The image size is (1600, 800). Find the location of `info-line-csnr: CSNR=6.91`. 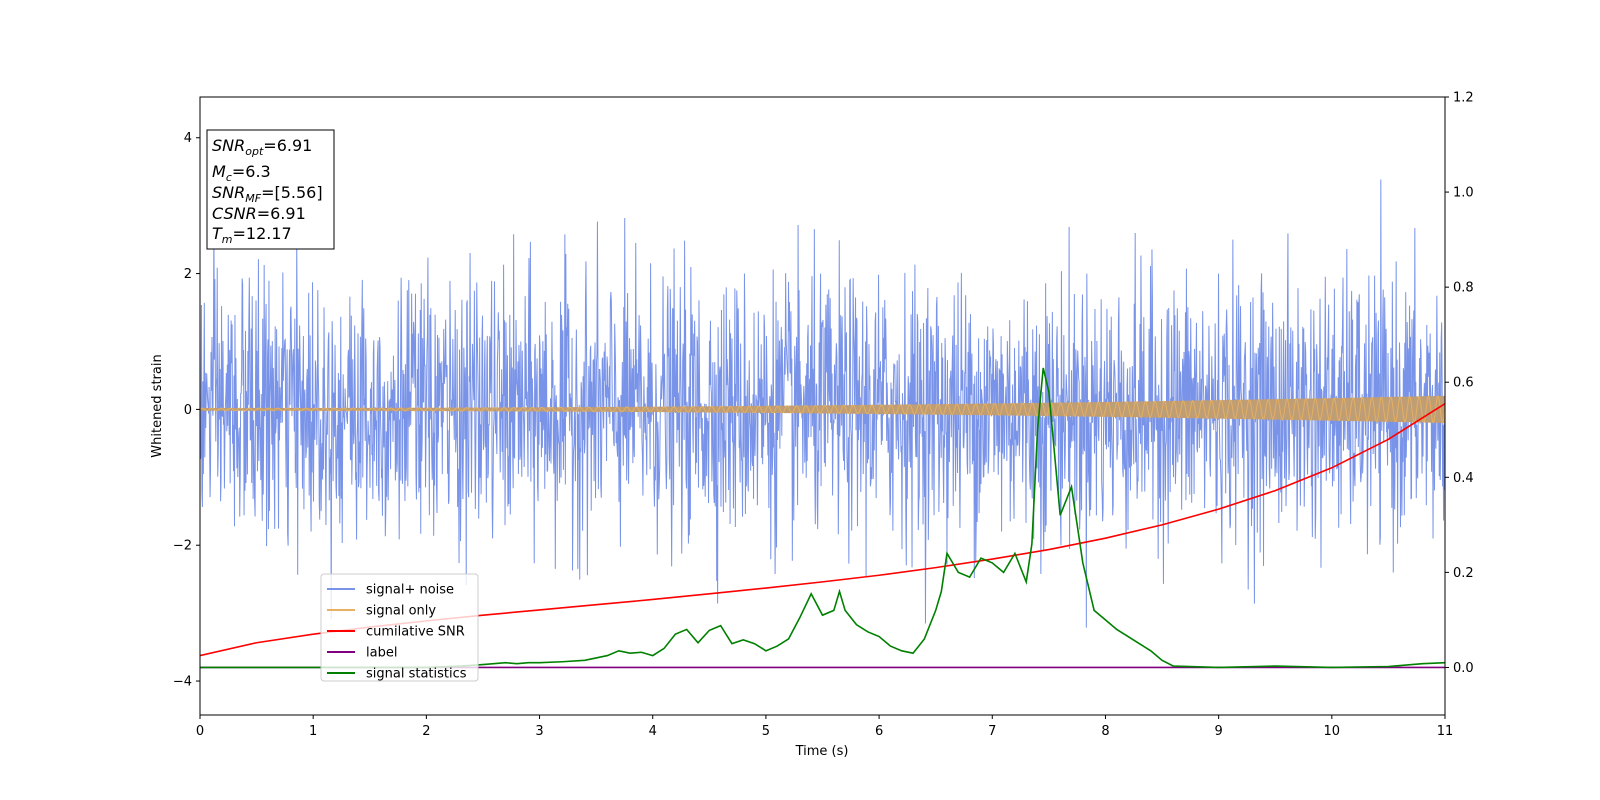

info-line-csnr: CSNR=6.91 is located at coordinates (259, 213).